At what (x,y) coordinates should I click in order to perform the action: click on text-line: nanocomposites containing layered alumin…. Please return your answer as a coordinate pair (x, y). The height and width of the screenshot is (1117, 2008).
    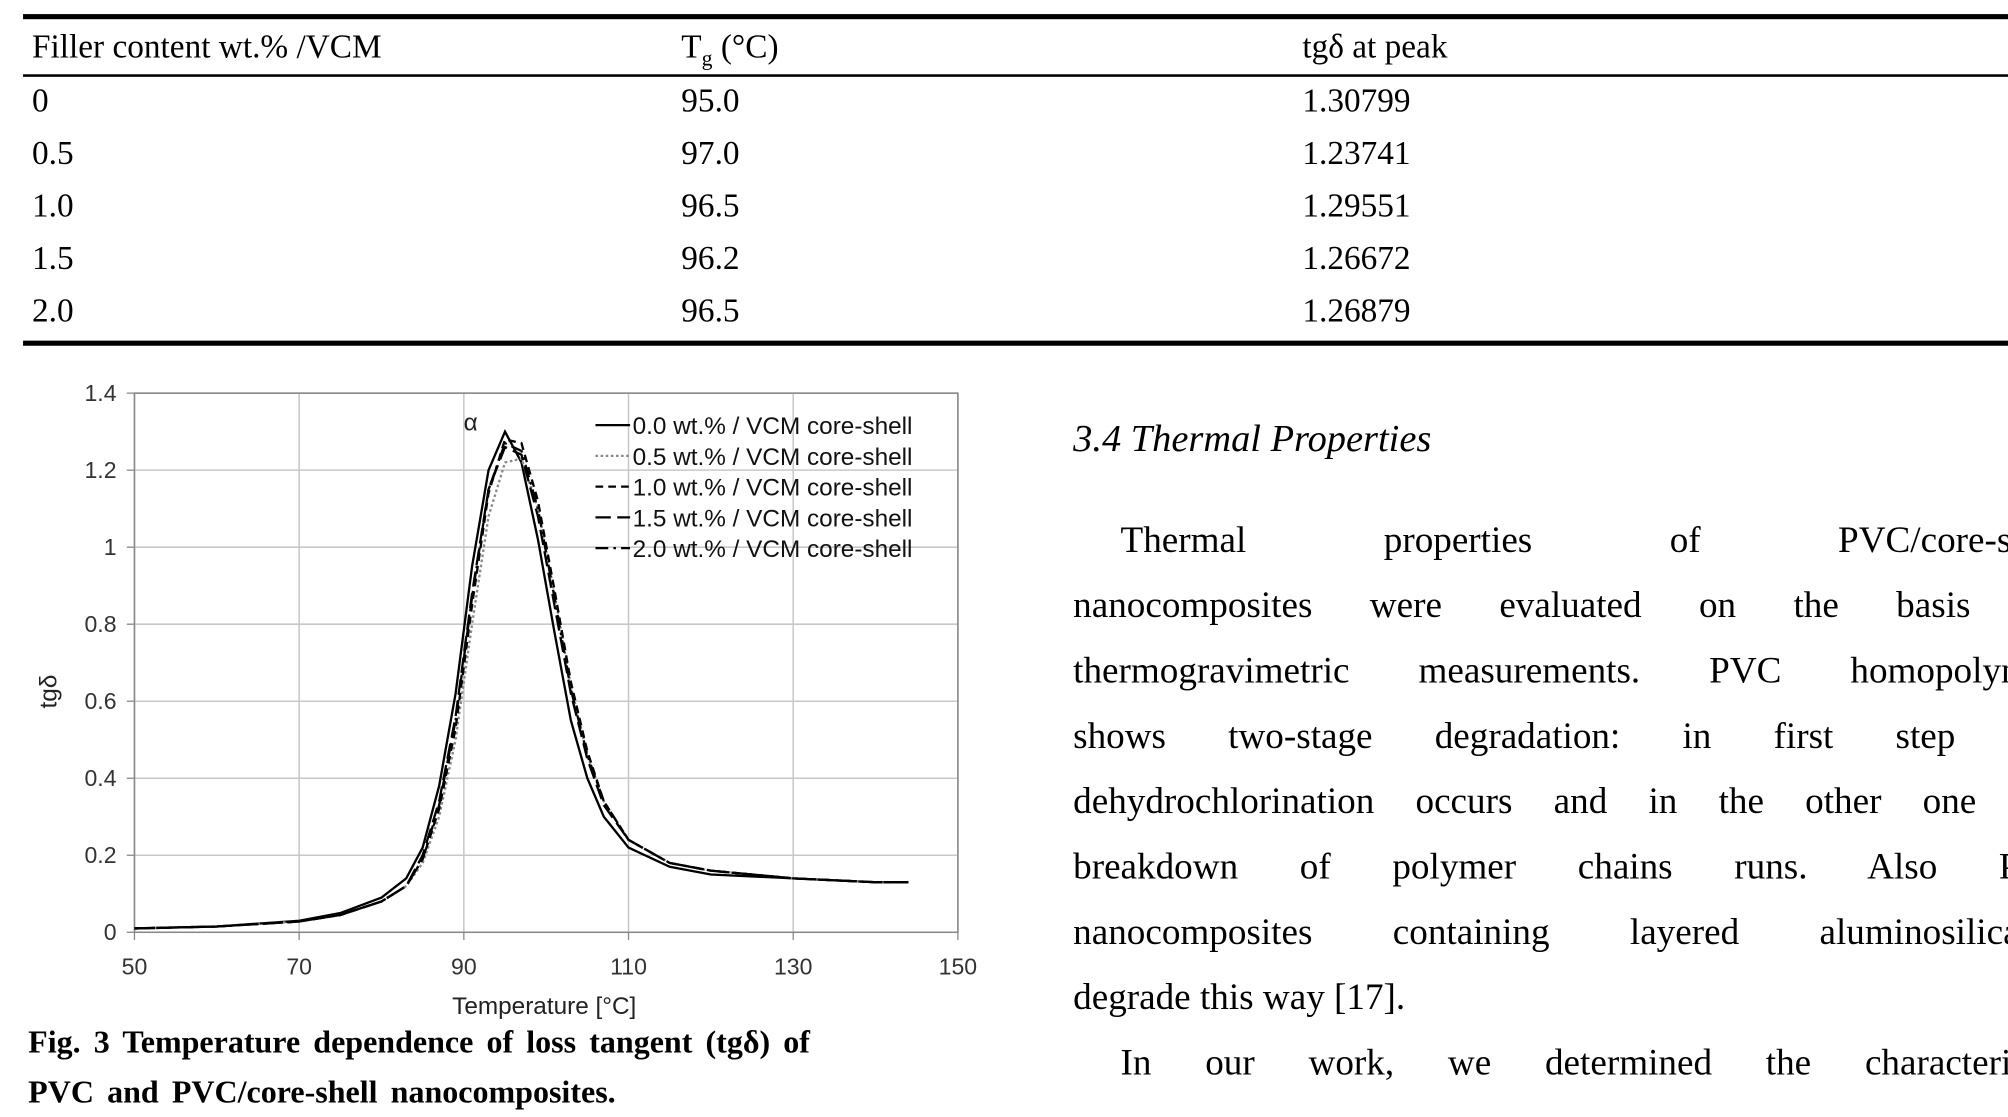
    Looking at the image, I should click on (1540, 932).